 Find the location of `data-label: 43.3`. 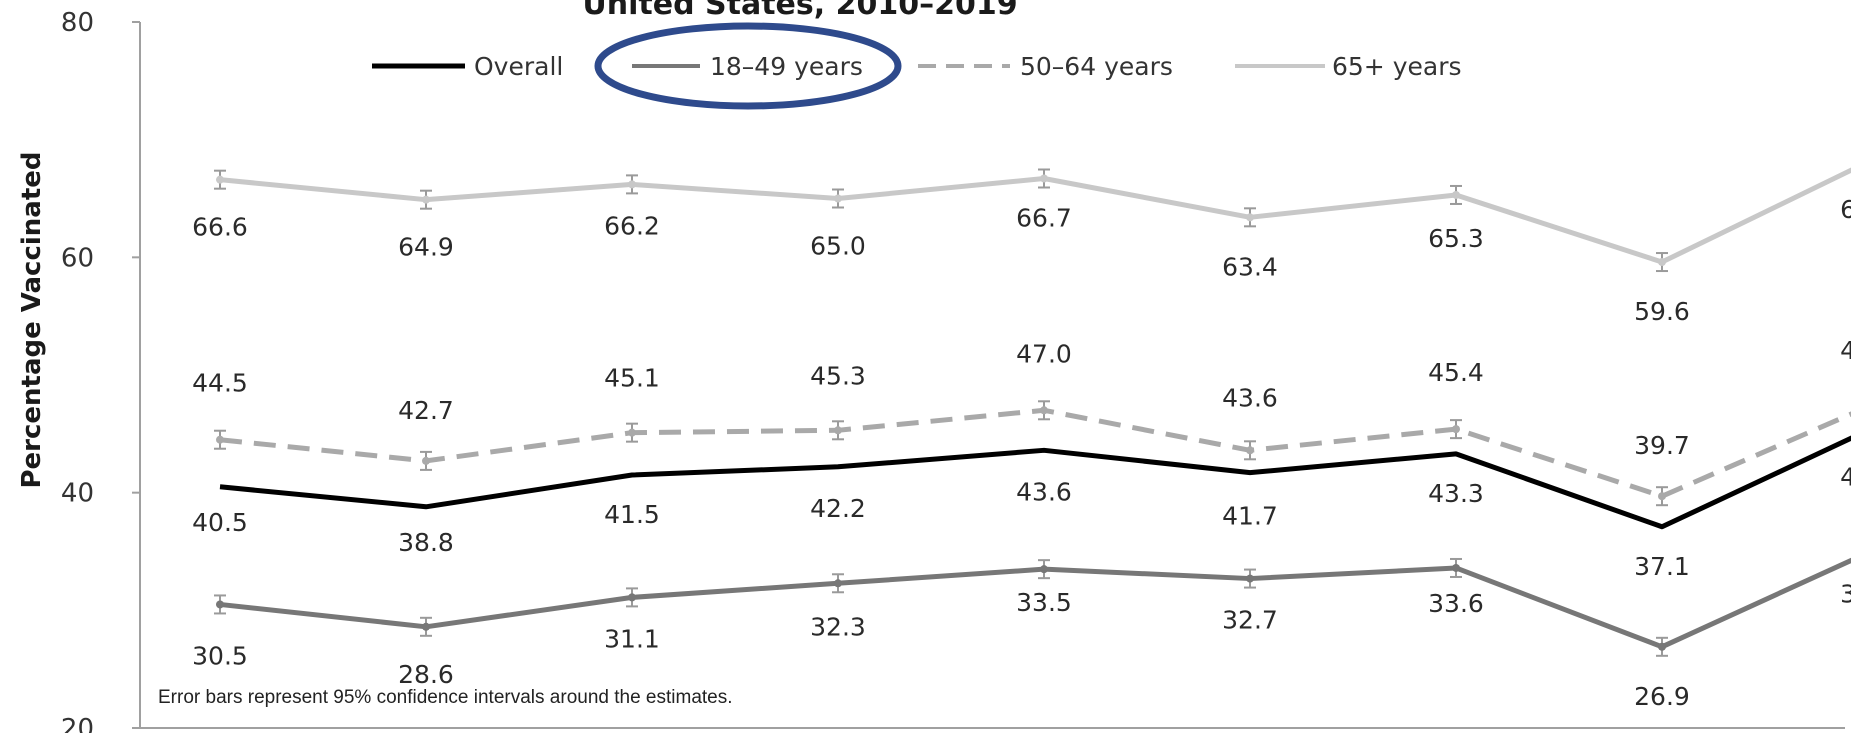

data-label: 43.3 is located at coordinates (1456, 493).